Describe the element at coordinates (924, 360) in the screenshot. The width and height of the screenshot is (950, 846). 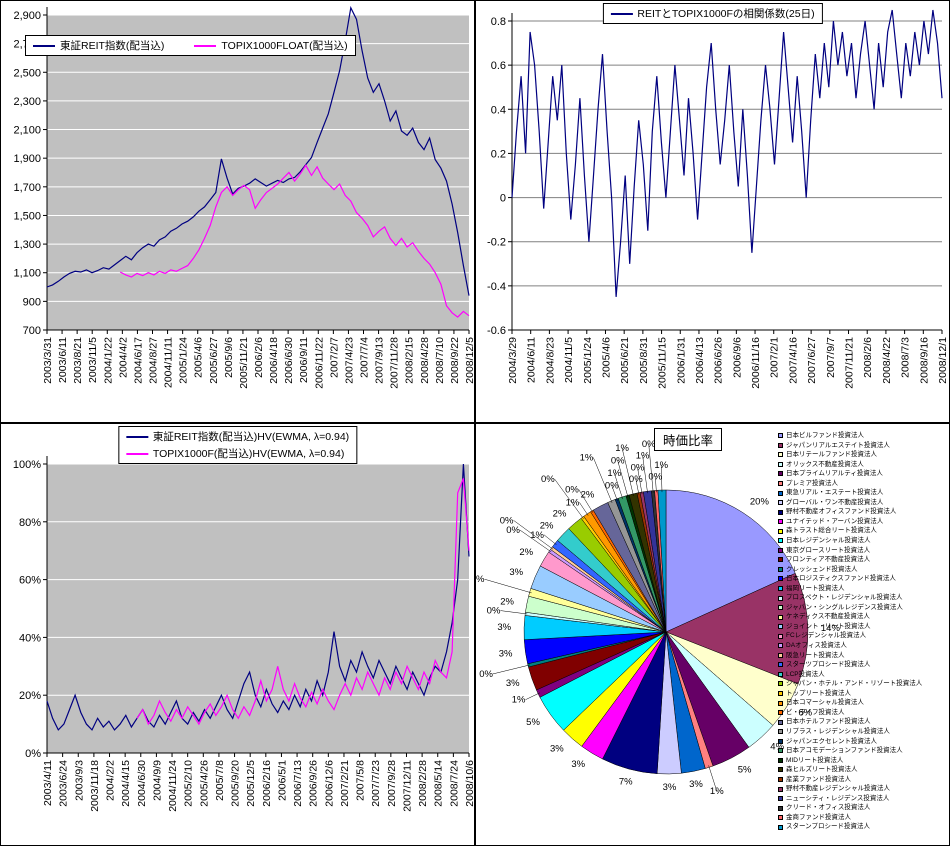
I see `x-tick-label: 2008/9/16` at that location.